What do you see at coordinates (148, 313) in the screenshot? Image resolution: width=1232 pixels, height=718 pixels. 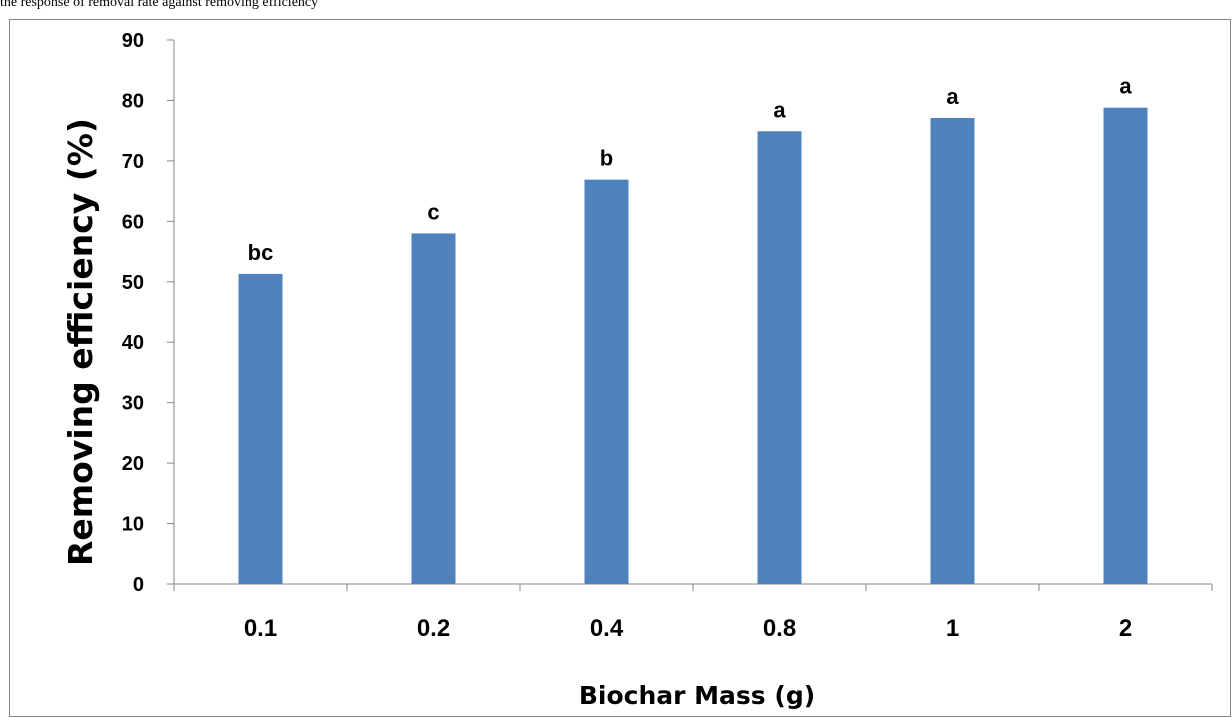 I see `y-axis: 0 10 20 30 40 50 60 70 80 90` at bounding box center [148, 313].